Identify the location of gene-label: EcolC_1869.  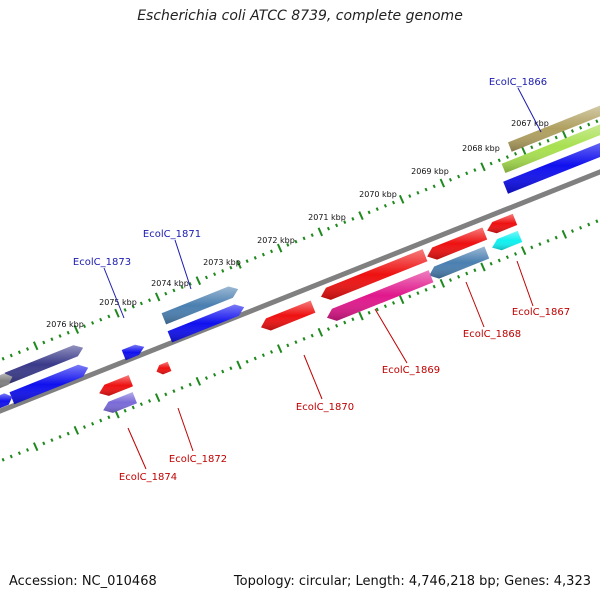
(411, 370).